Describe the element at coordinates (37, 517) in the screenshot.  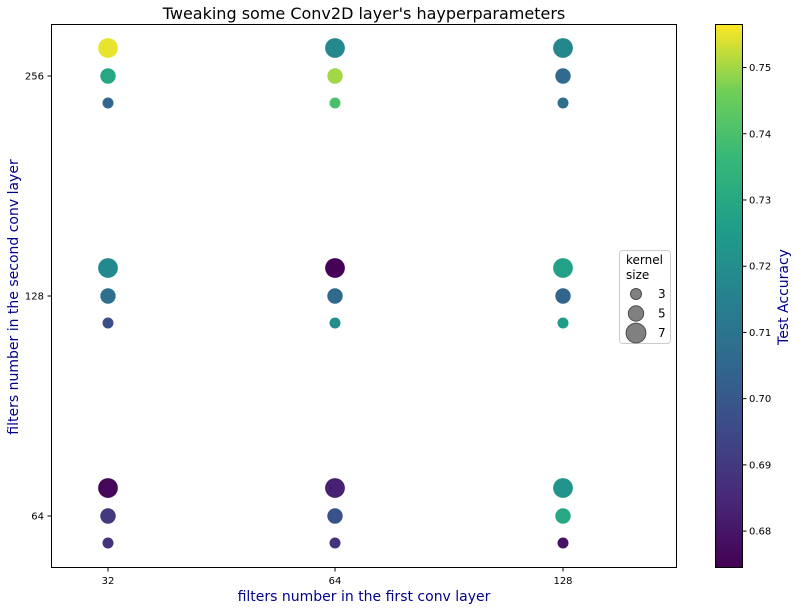
I see `y-tick-label: 64` at that location.